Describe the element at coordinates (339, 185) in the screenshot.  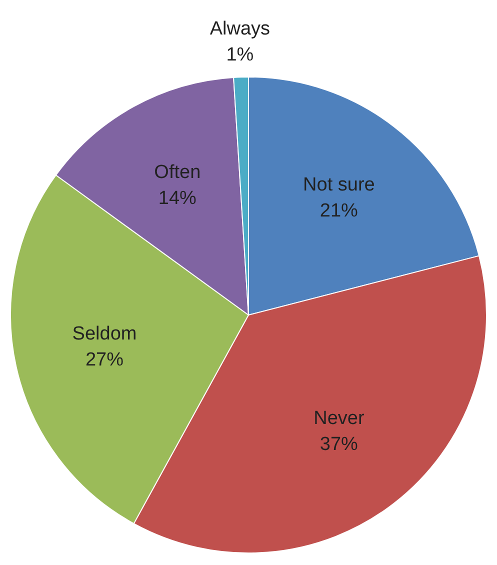
I see `slice-label: Not sure` at that location.